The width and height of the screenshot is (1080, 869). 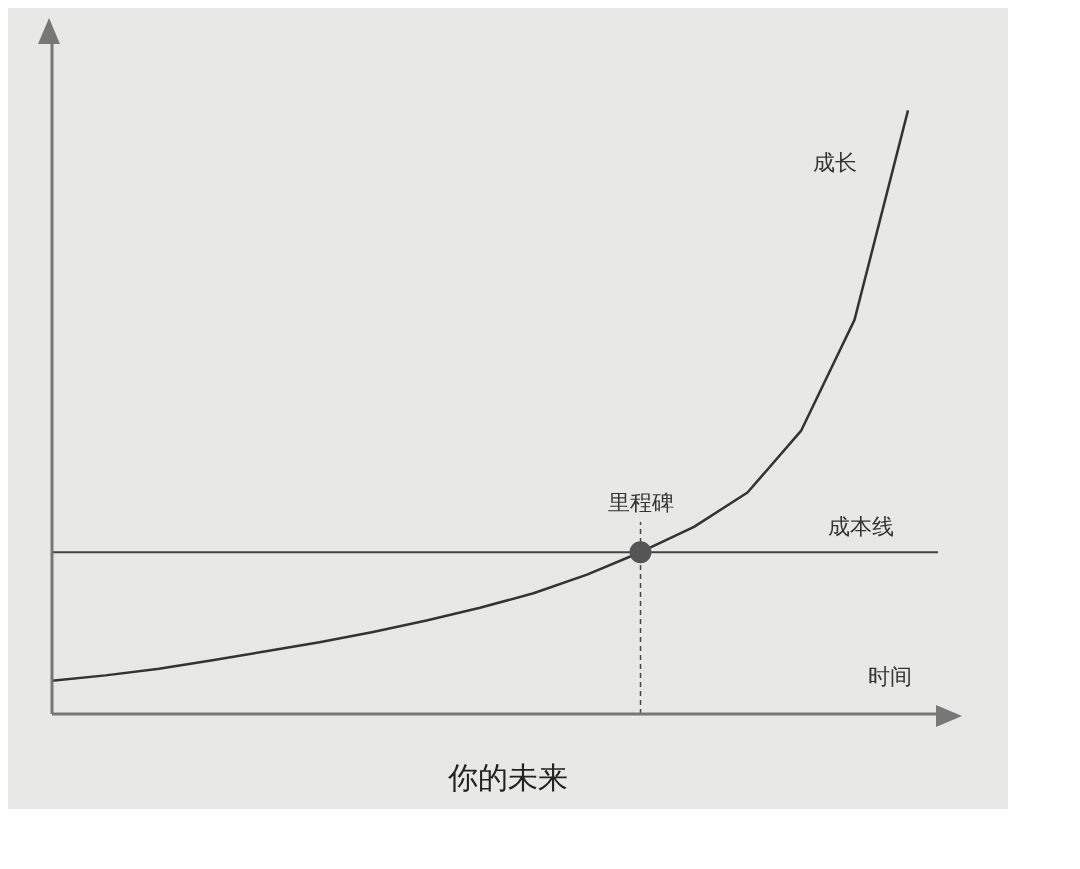 I want to click on annotation: 里程碑, so click(x=640, y=503).